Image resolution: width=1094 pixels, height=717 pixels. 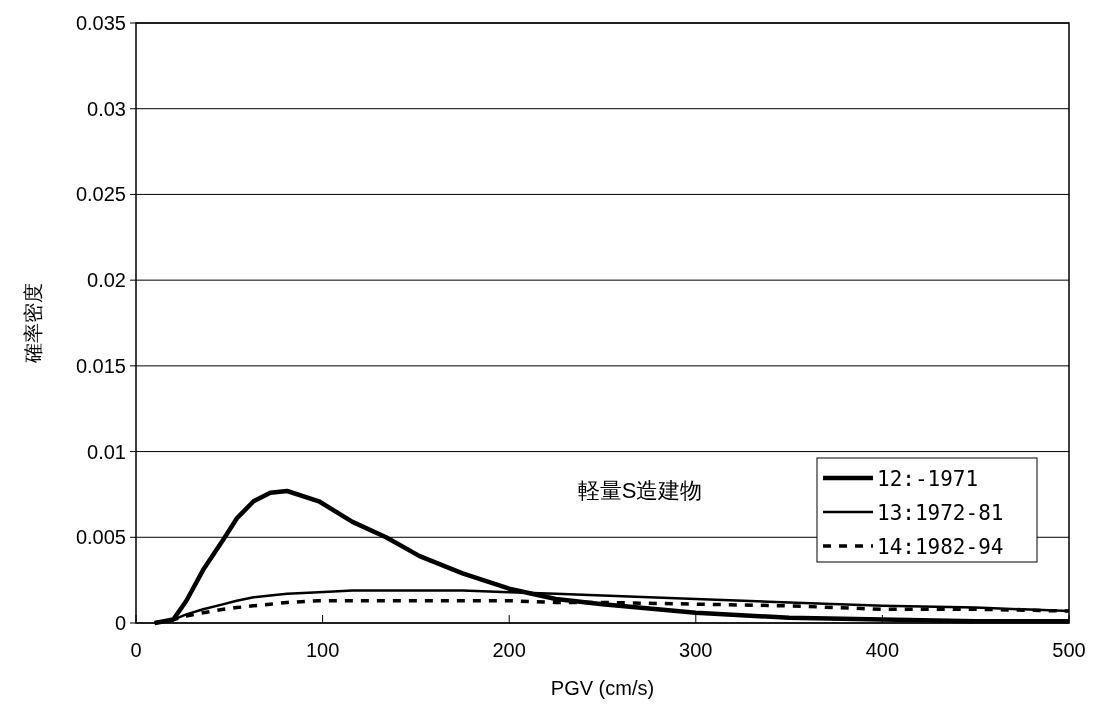 What do you see at coordinates (940, 513) in the screenshot?
I see `legend-label: 13:1972-81` at bounding box center [940, 513].